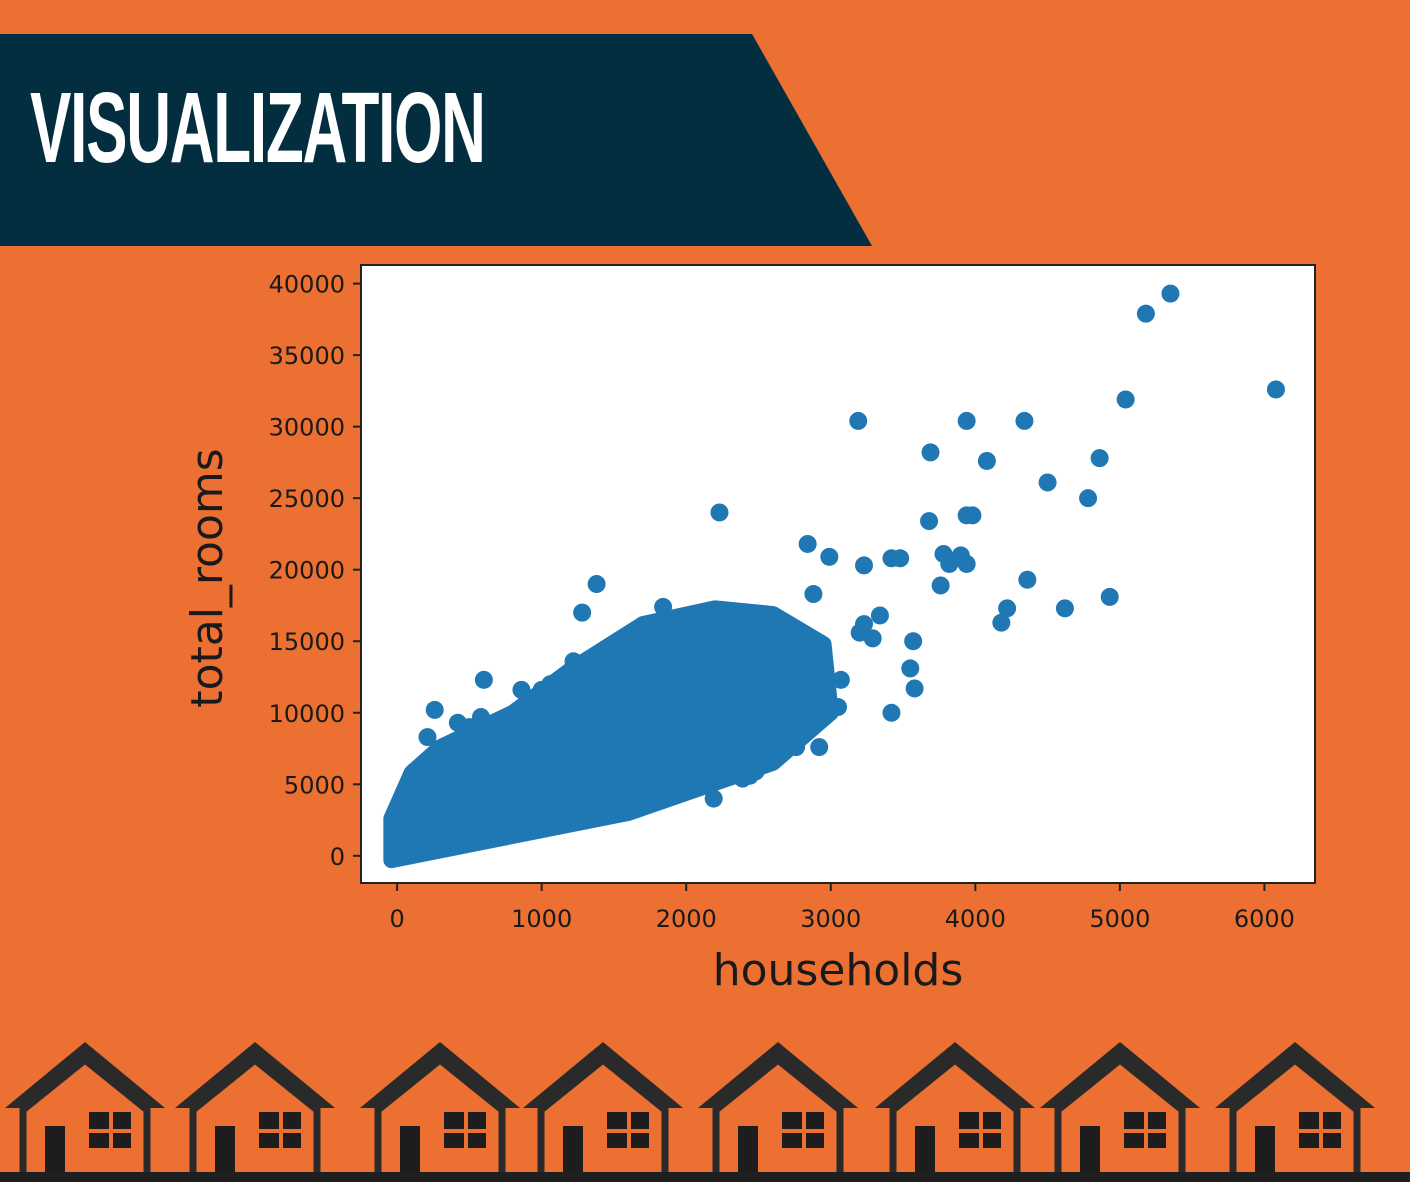  Describe the element at coordinates (541, 919) in the screenshot. I see `x-tick-label: 1000` at that location.